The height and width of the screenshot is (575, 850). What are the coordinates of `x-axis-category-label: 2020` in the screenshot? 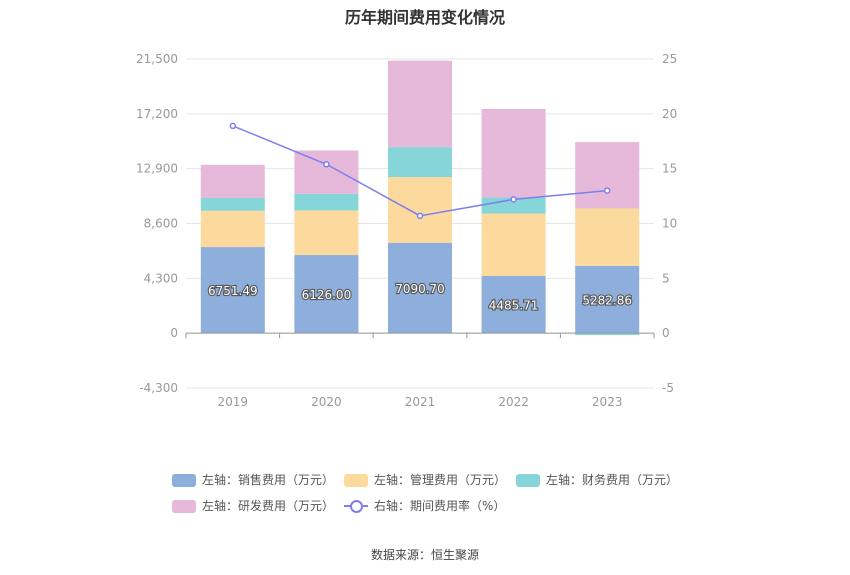 It's located at (326, 402).